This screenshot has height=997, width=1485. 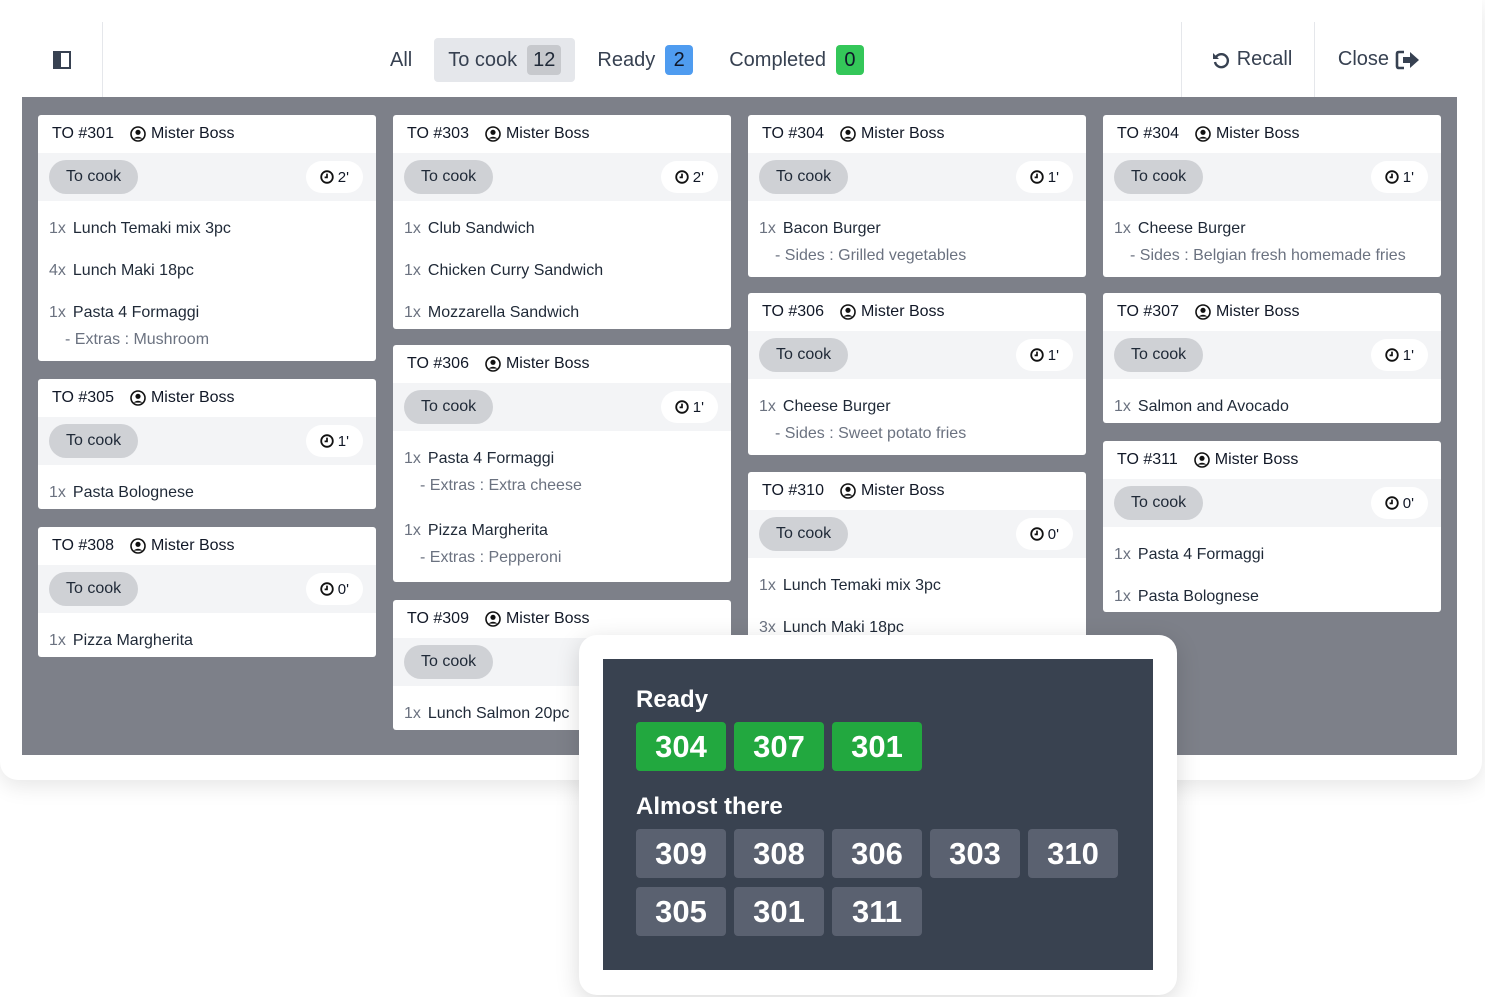 I want to click on count-badge: 0, so click(x=849, y=60).